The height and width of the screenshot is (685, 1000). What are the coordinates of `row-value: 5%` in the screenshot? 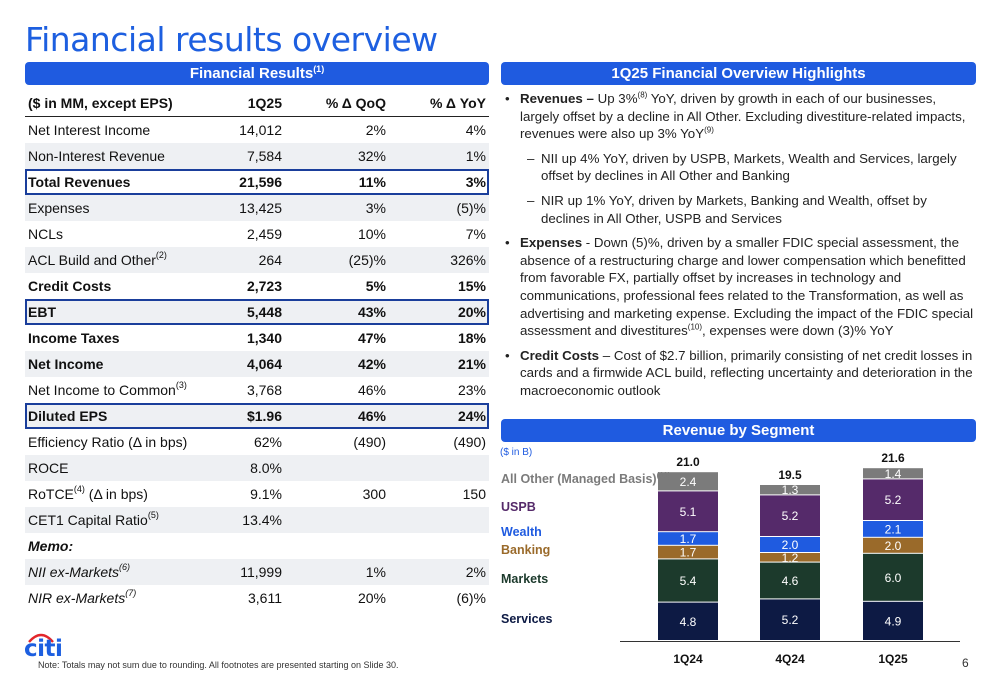 It's located at (375, 286).